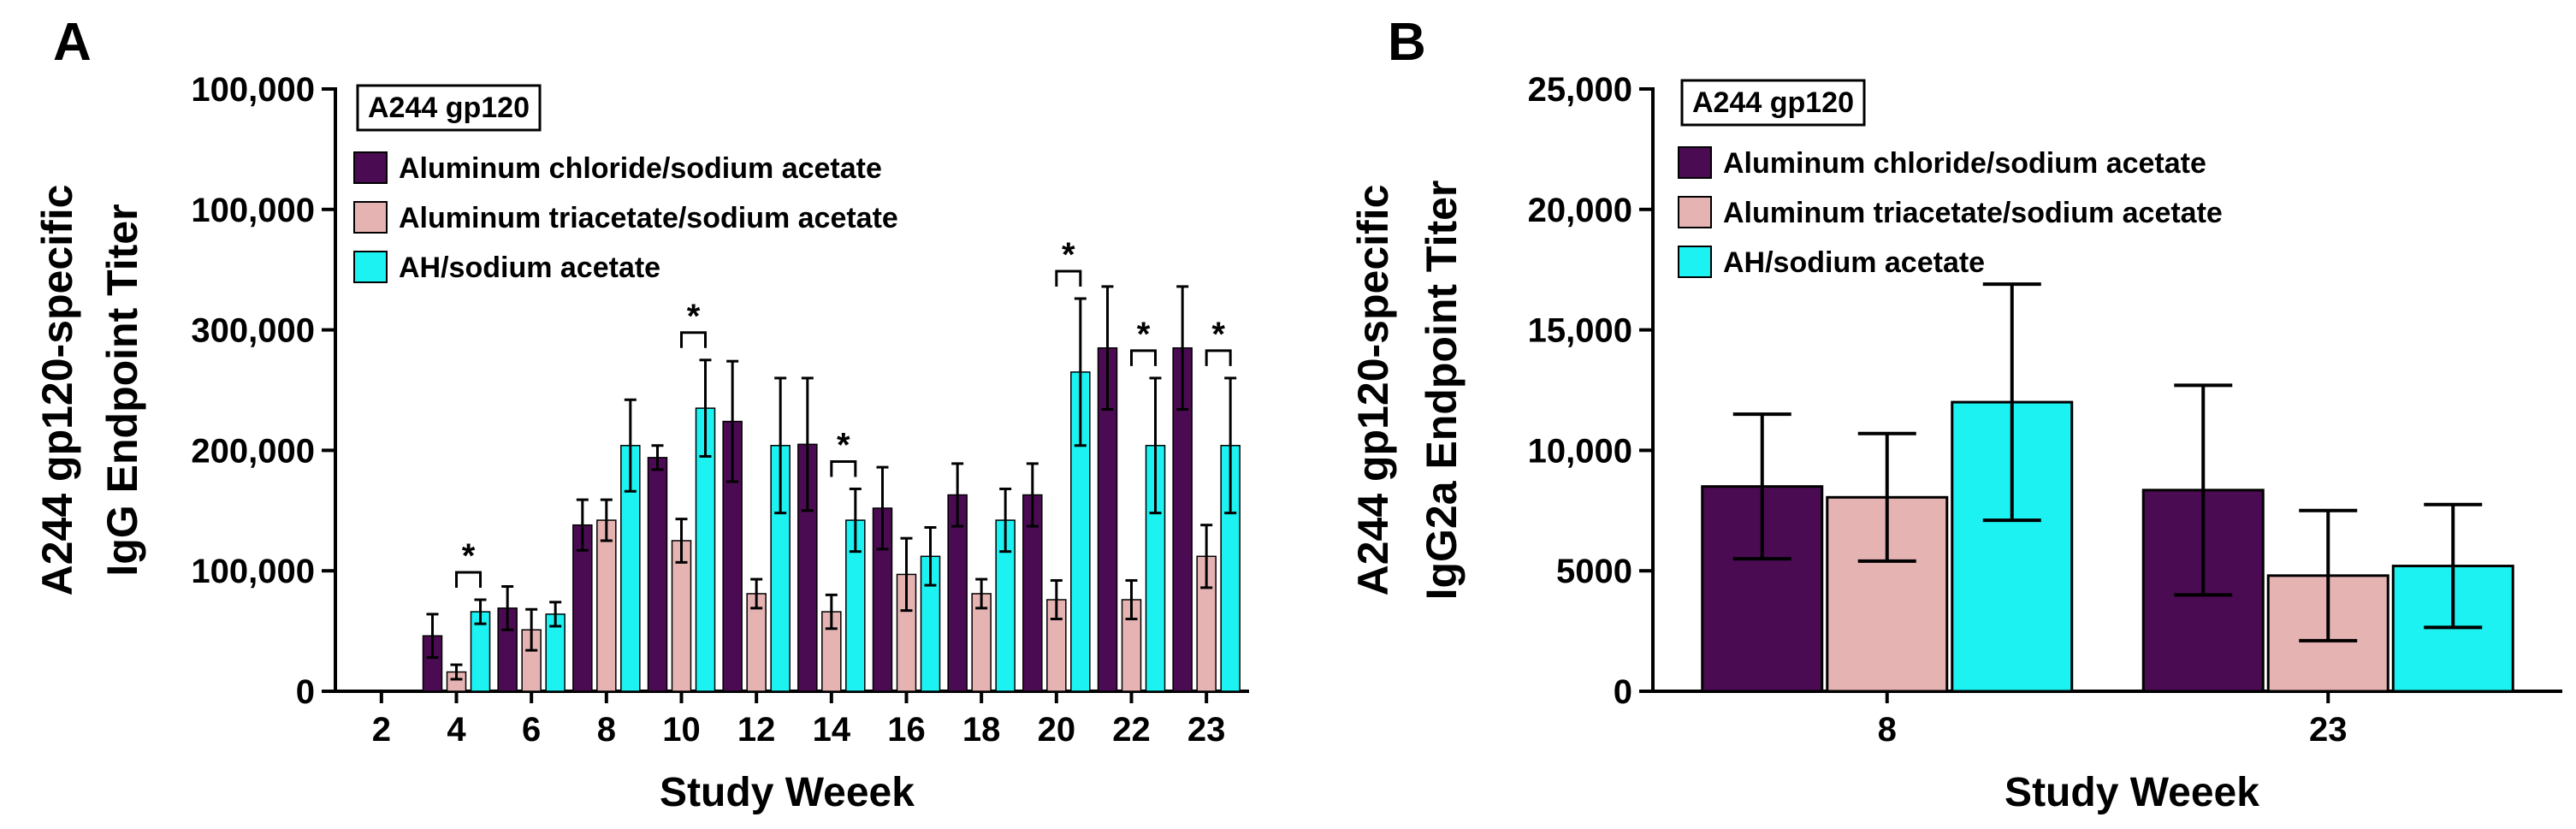  What do you see at coordinates (1206, 730) in the screenshot?
I see `p0-x-tick-label: 23` at bounding box center [1206, 730].